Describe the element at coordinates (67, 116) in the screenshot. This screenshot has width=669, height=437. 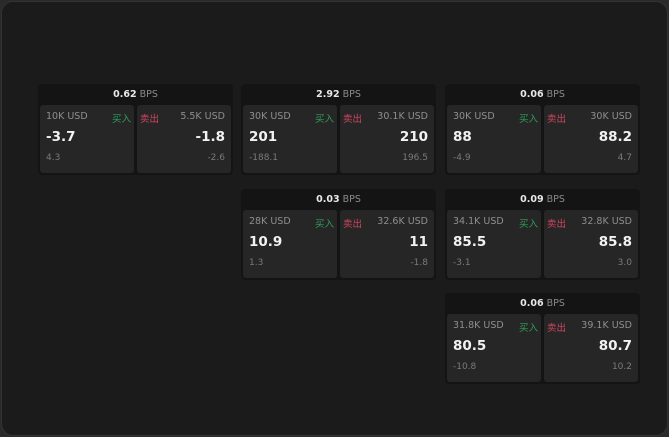
I see `bid-size: 10K USD` at that location.